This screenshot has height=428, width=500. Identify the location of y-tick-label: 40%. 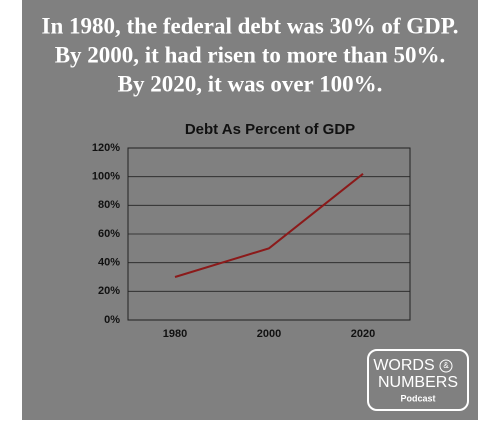
(109, 263).